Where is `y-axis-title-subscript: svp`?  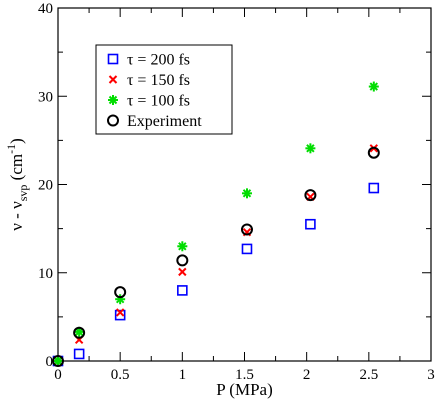 y-axis-title-subscript: svp is located at coordinates (23, 193).